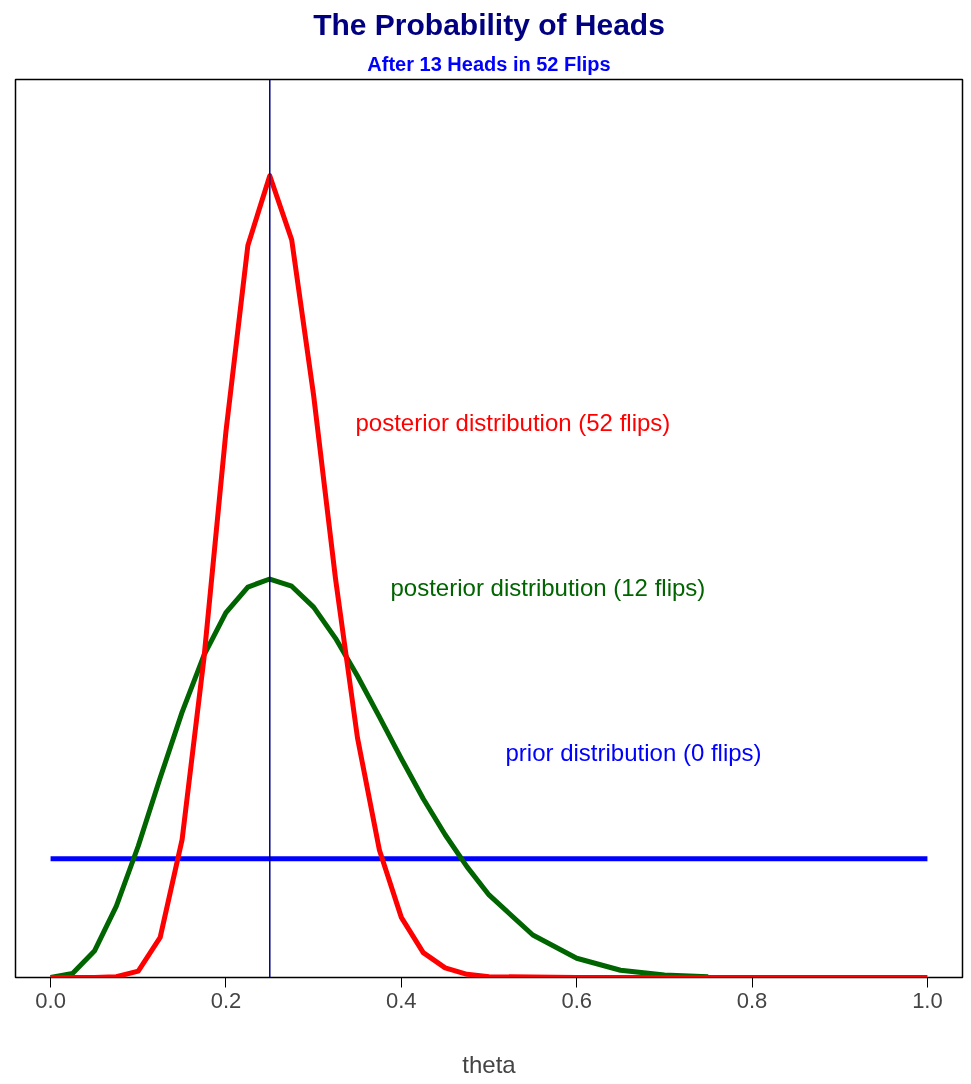  I want to click on chart-title: The Probability of Heads, so click(489, 24).